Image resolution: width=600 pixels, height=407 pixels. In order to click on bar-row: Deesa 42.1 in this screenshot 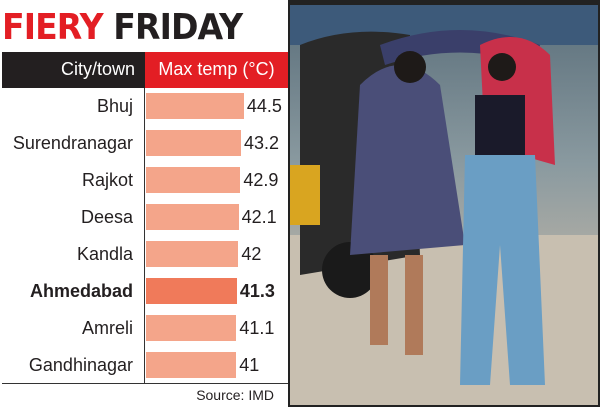, I will do `click(144, 217)`.